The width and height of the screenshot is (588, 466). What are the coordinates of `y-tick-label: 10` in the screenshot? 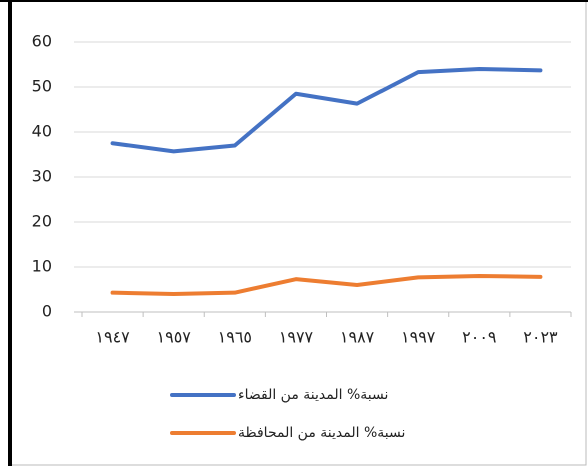 It's located at (42, 266).